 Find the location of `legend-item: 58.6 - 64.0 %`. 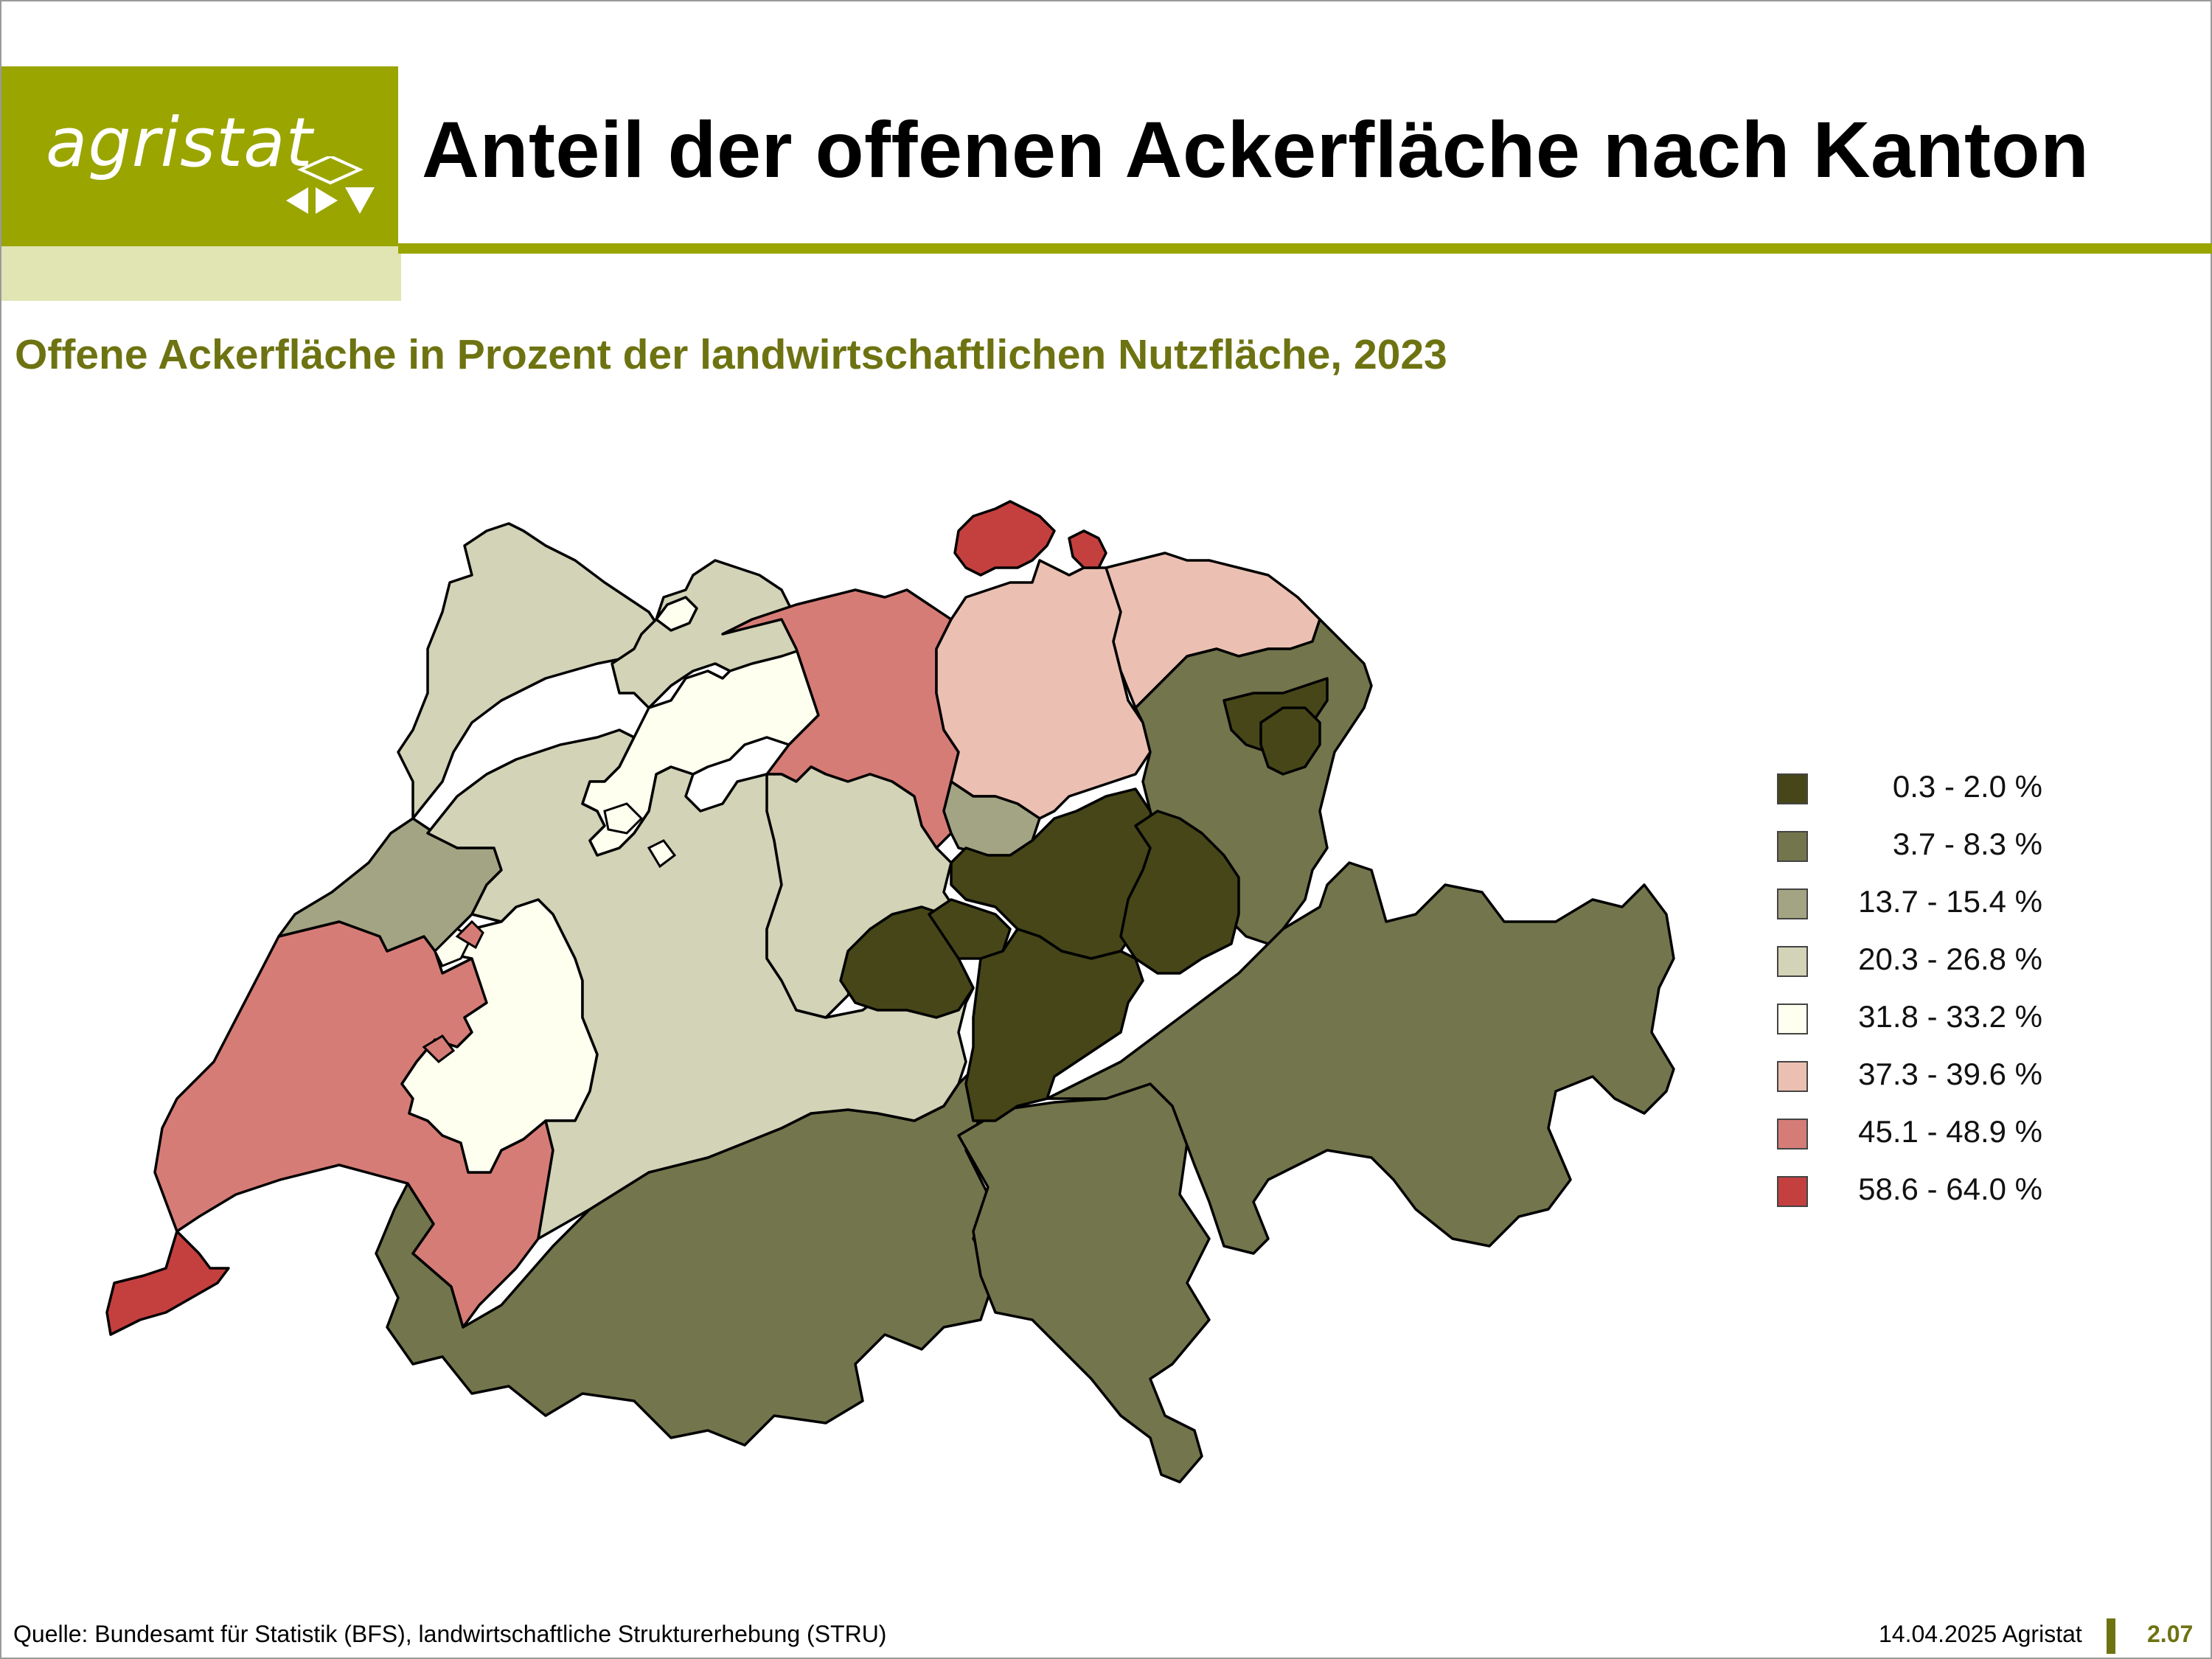

legend-item: 58.6 - 64.0 % is located at coordinates (1909, 1191).